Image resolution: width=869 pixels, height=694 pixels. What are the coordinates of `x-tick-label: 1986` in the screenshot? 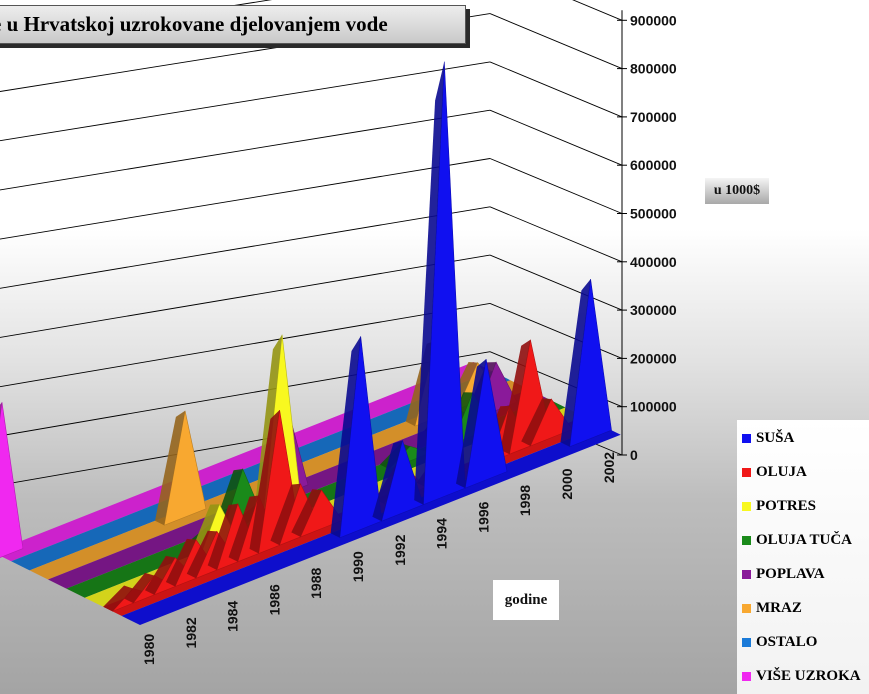 It's located at (274, 599).